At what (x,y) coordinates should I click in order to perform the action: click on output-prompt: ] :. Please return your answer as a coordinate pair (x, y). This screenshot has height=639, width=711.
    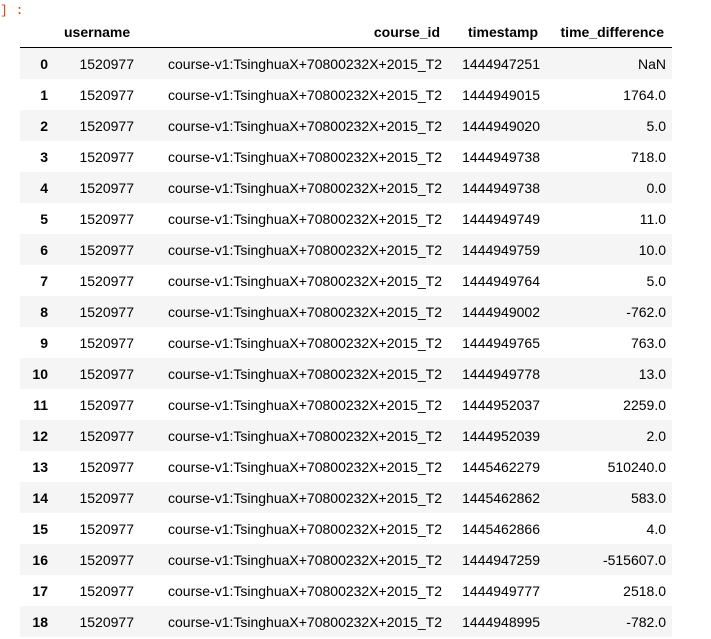
    Looking at the image, I should click on (12, 10).